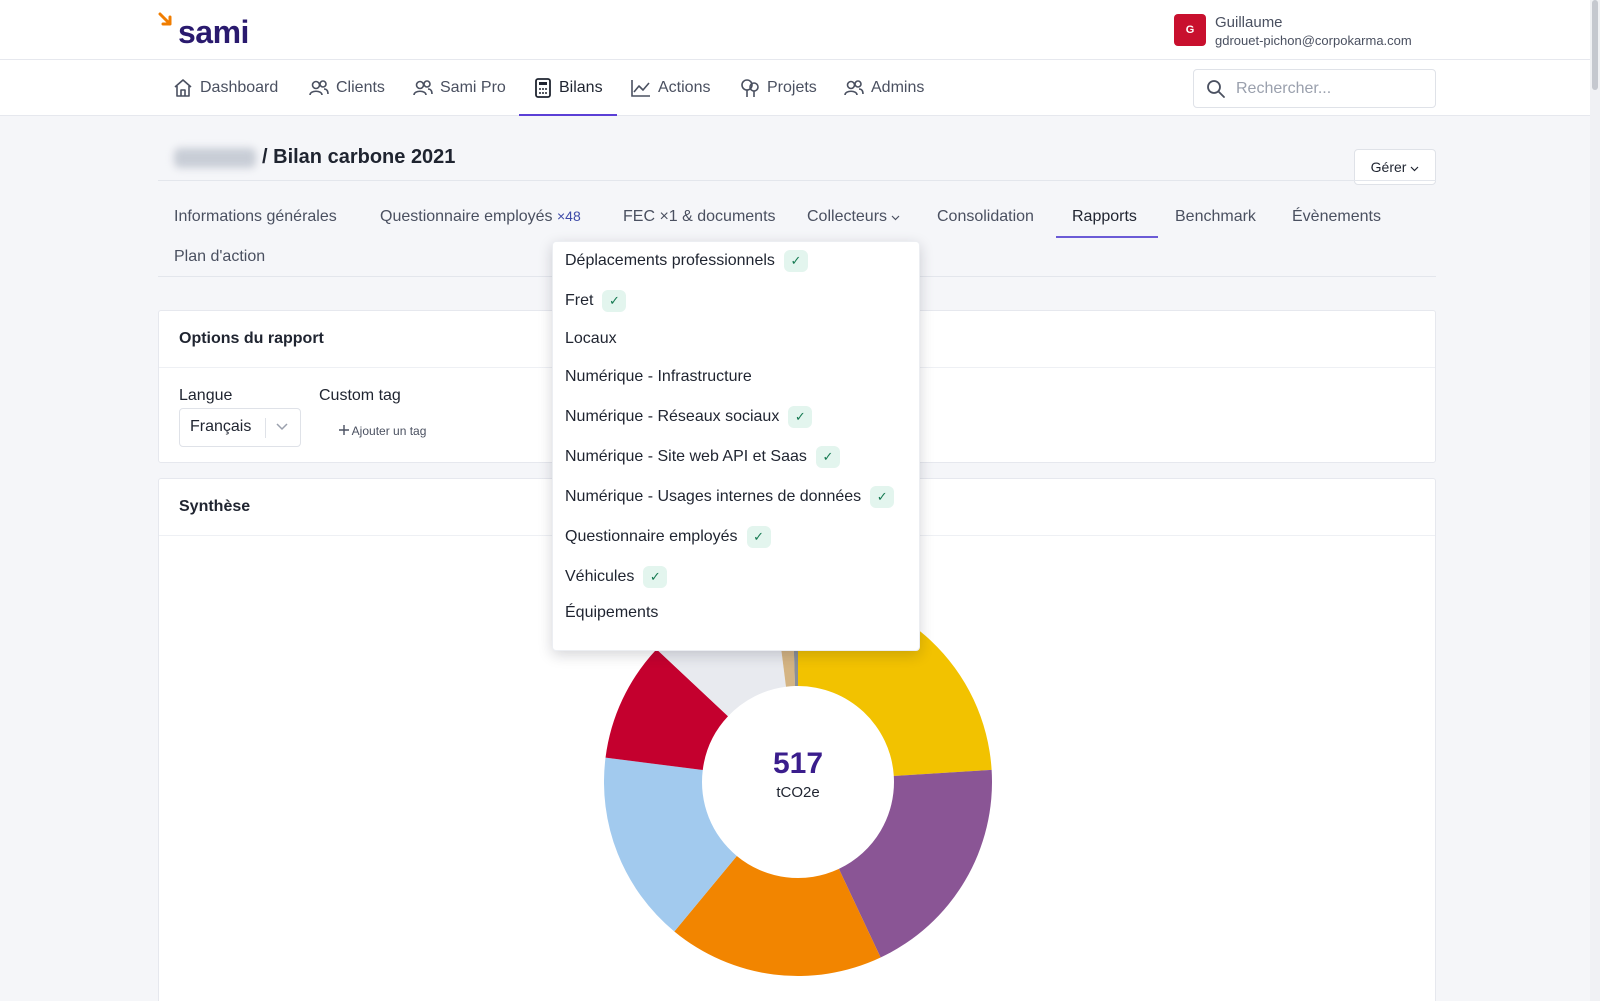 This screenshot has height=1001, width=1600. What do you see at coordinates (670, 844) in the screenshot?
I see `donut-segment-lightblue` at bounding box center [670, 844].